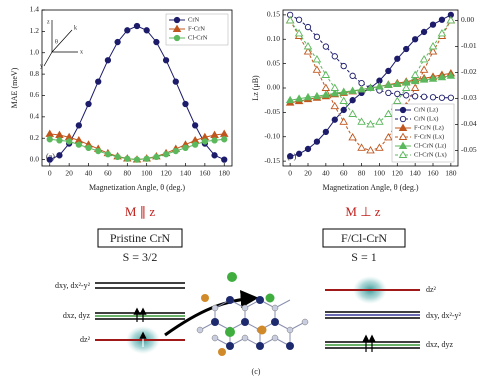 This screenshot has height=378, width=488. I want to click on level-label: dz², so click(85, 339).